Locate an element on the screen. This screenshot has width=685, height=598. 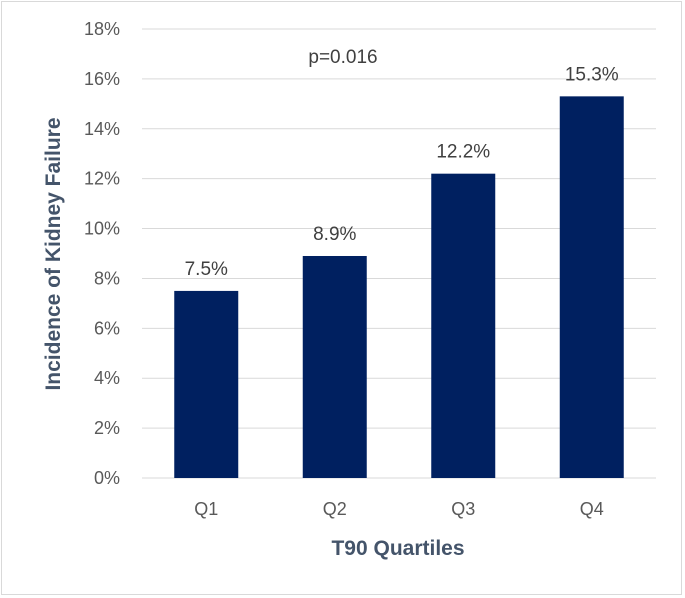
y-axis-title: Incidence of Kidney Failure is located at coordinates (53, 253).